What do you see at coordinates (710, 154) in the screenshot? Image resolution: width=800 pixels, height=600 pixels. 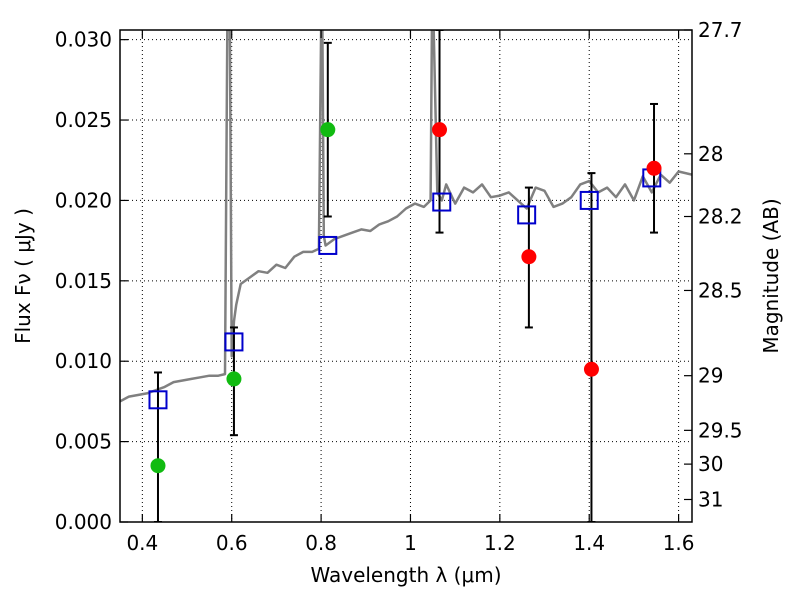 I see `y2-tick-label: 28` at bounding box center [710, 154].